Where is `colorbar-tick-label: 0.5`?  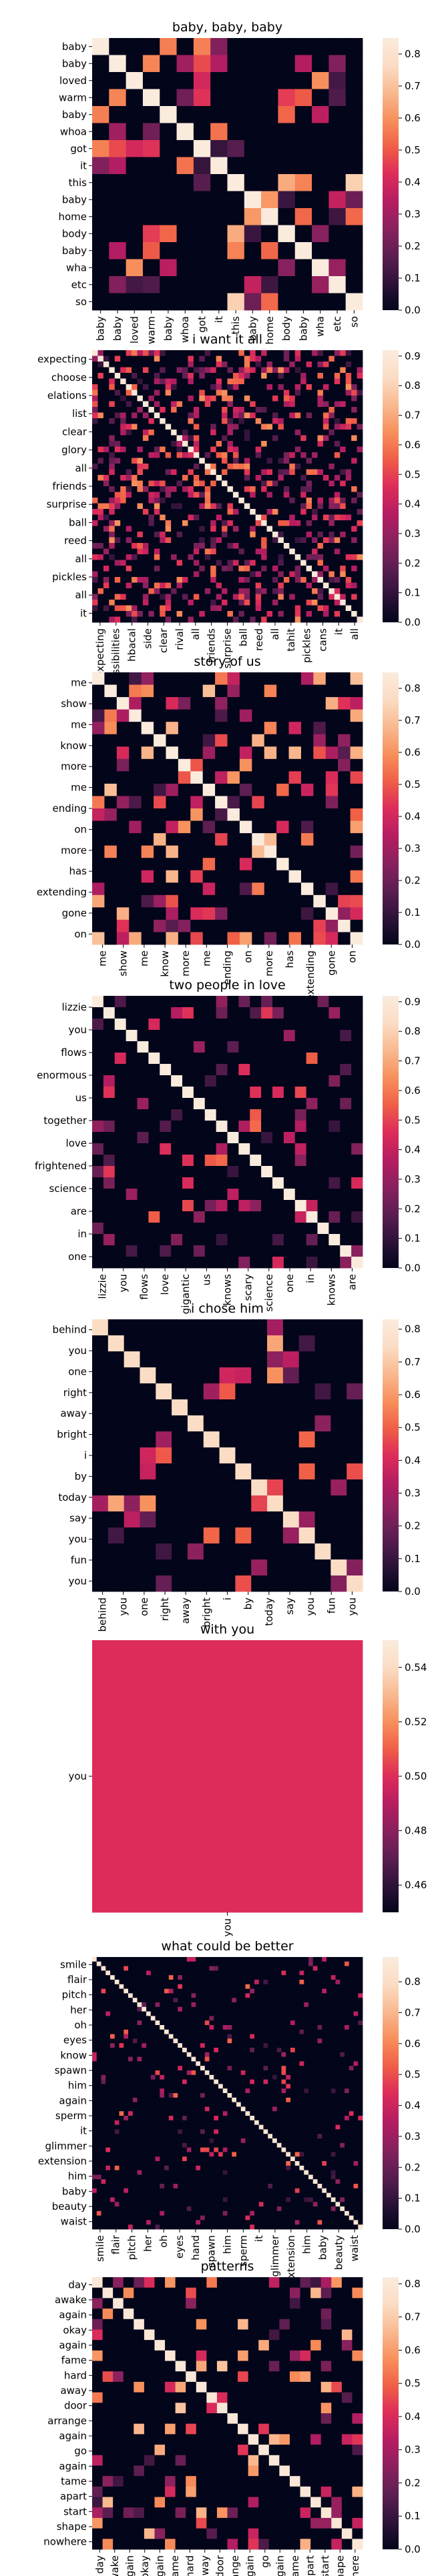 colorbar-tick-label: 0.5 is located at coordinates (413, 1120).